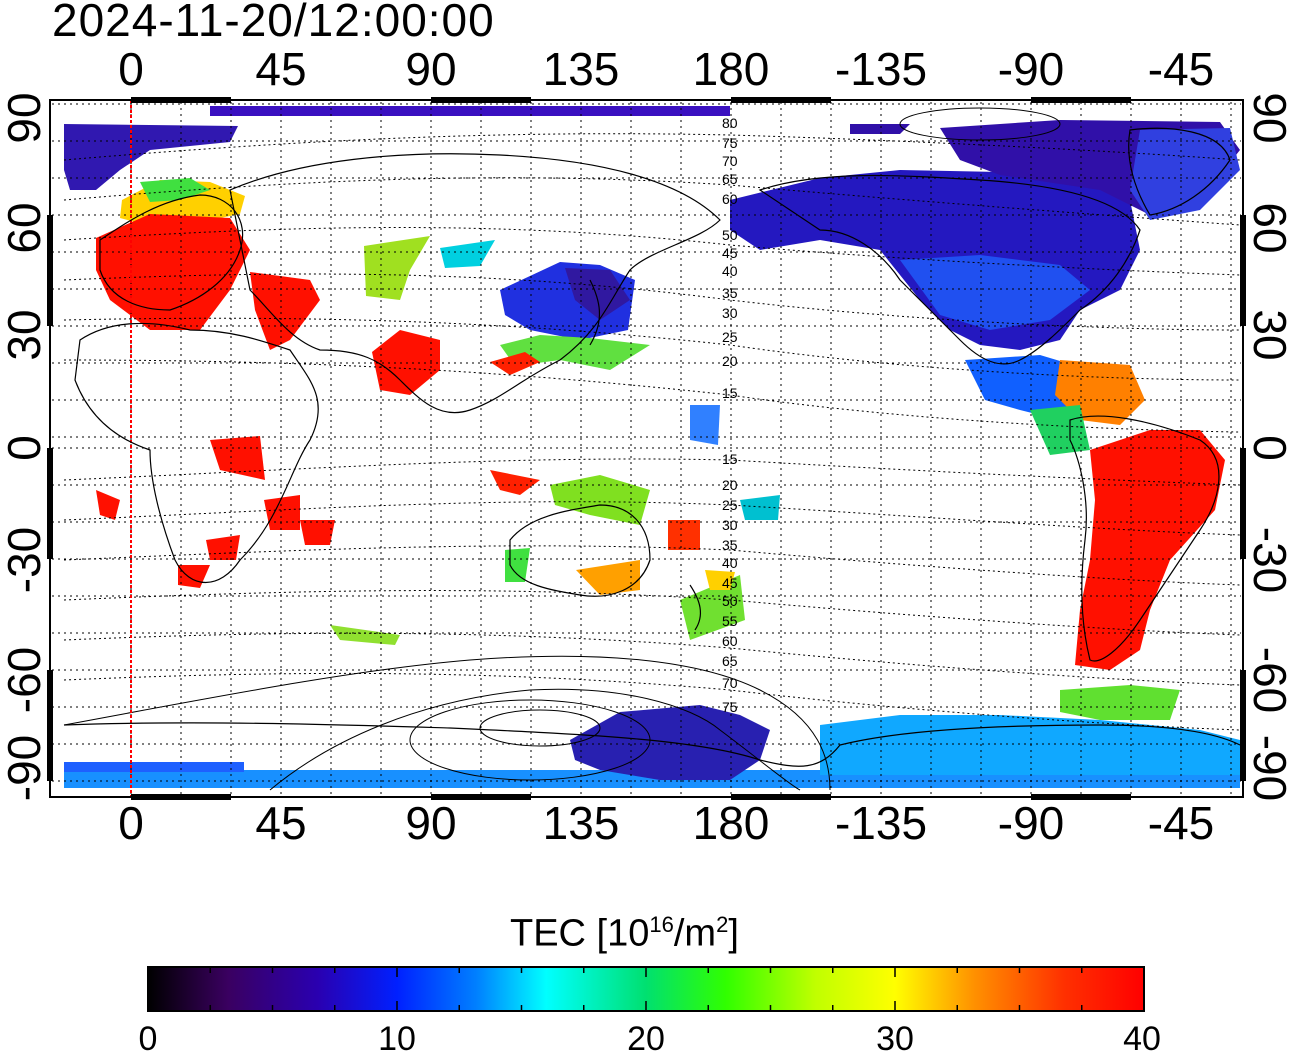 This screenshot has width=1294, height=1058. What do you see at coordinates (517, 565) in the screenshot?
I see `tec-region-australia-w` at bounding box center [517, 565].